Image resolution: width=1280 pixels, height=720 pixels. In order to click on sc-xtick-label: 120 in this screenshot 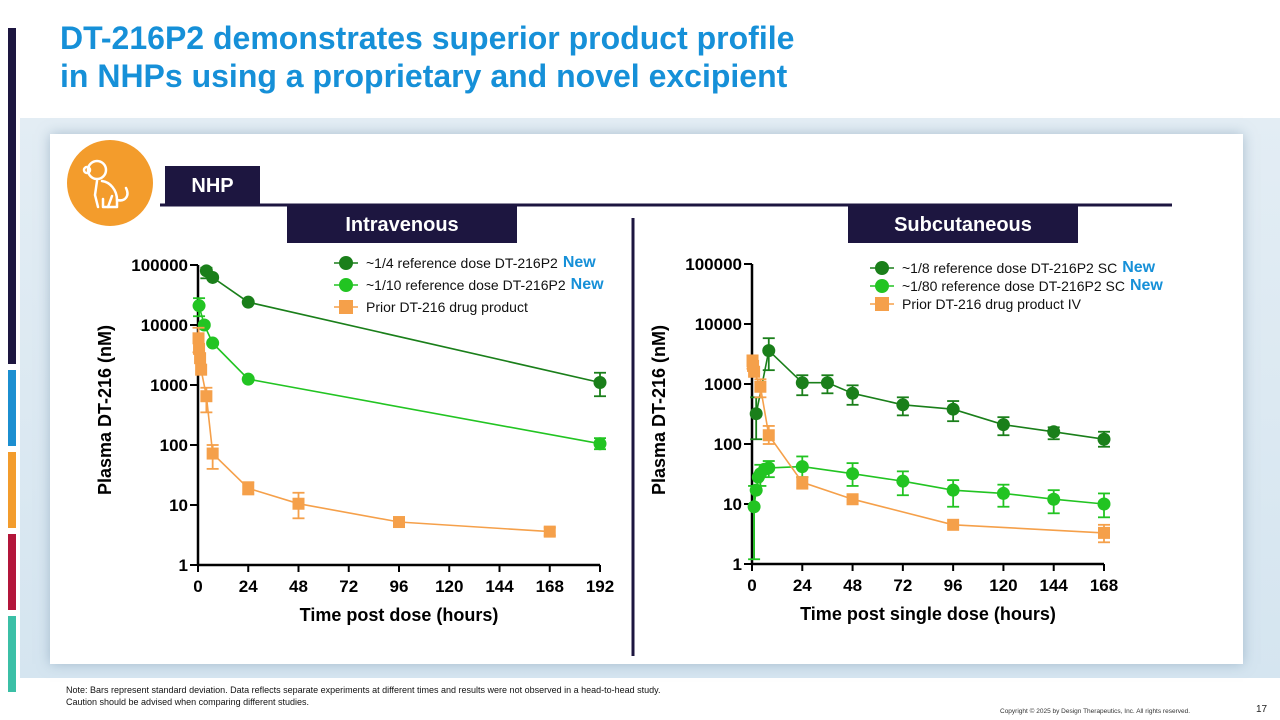, I will do `click(1003, 585)`.